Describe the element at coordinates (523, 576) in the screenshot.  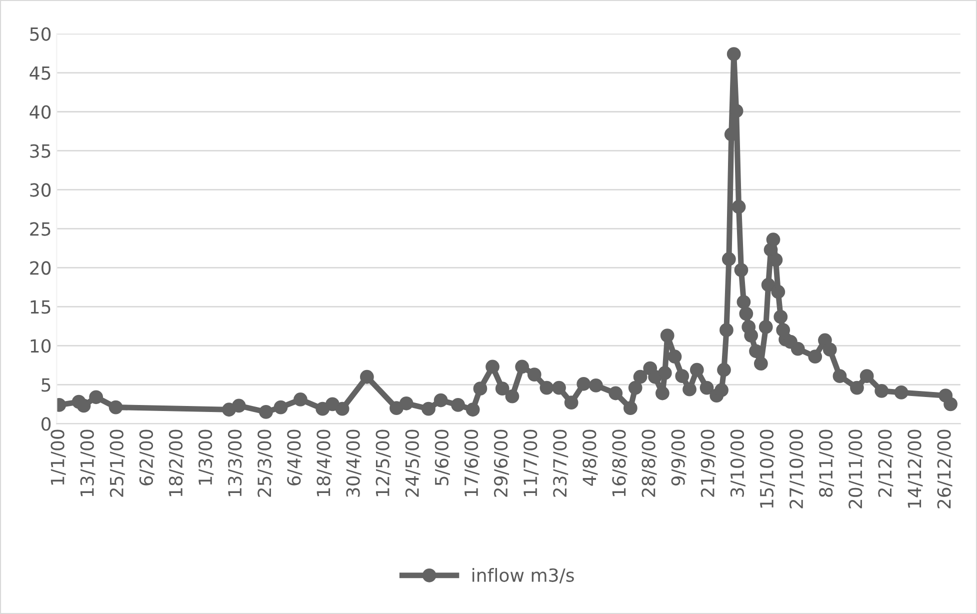
I see `legend-label: inflow m3/s` at that location.